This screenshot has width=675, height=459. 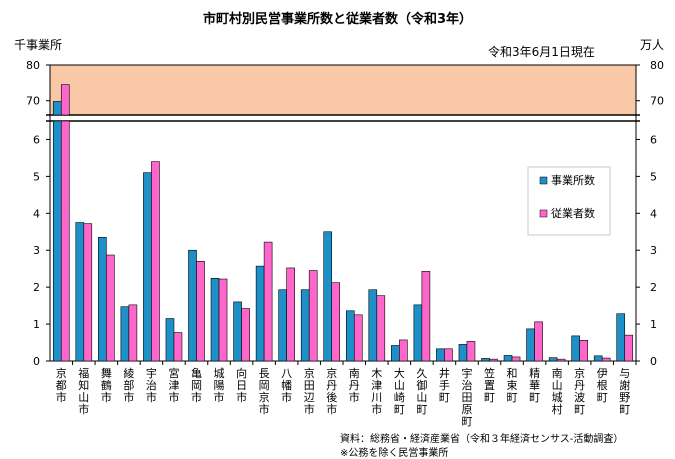 What do you see at coordinates (376, 373) in the screenshot?
I see `x-tick-label: 木` at bounding box center [376, 373].